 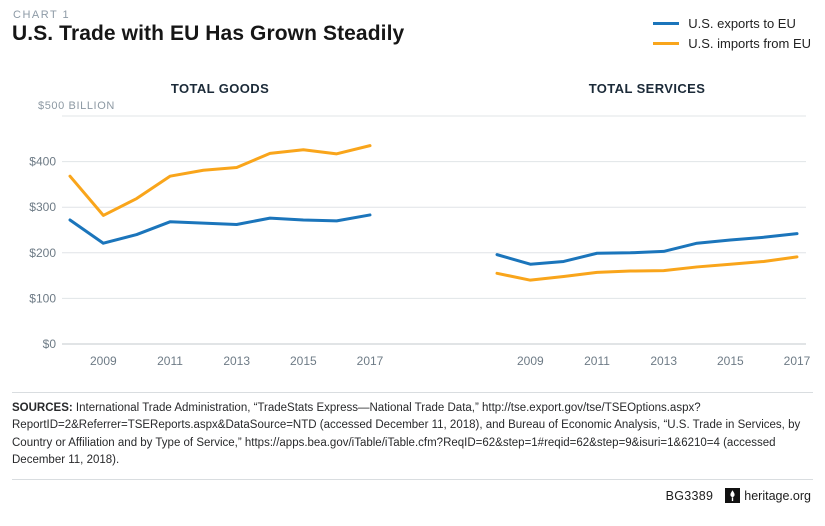 I want to click on footer: BG3389 heritage.org, so click(x=738, y=495).